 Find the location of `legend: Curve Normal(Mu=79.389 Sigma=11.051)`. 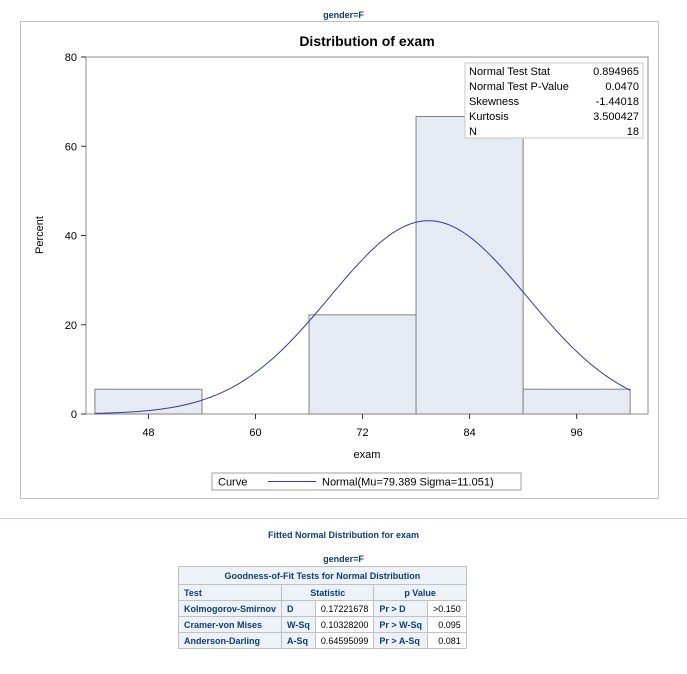

legend: Curve Normal(Mu=79.389 Sigma=11.051) is located at coordinates (366, 481).